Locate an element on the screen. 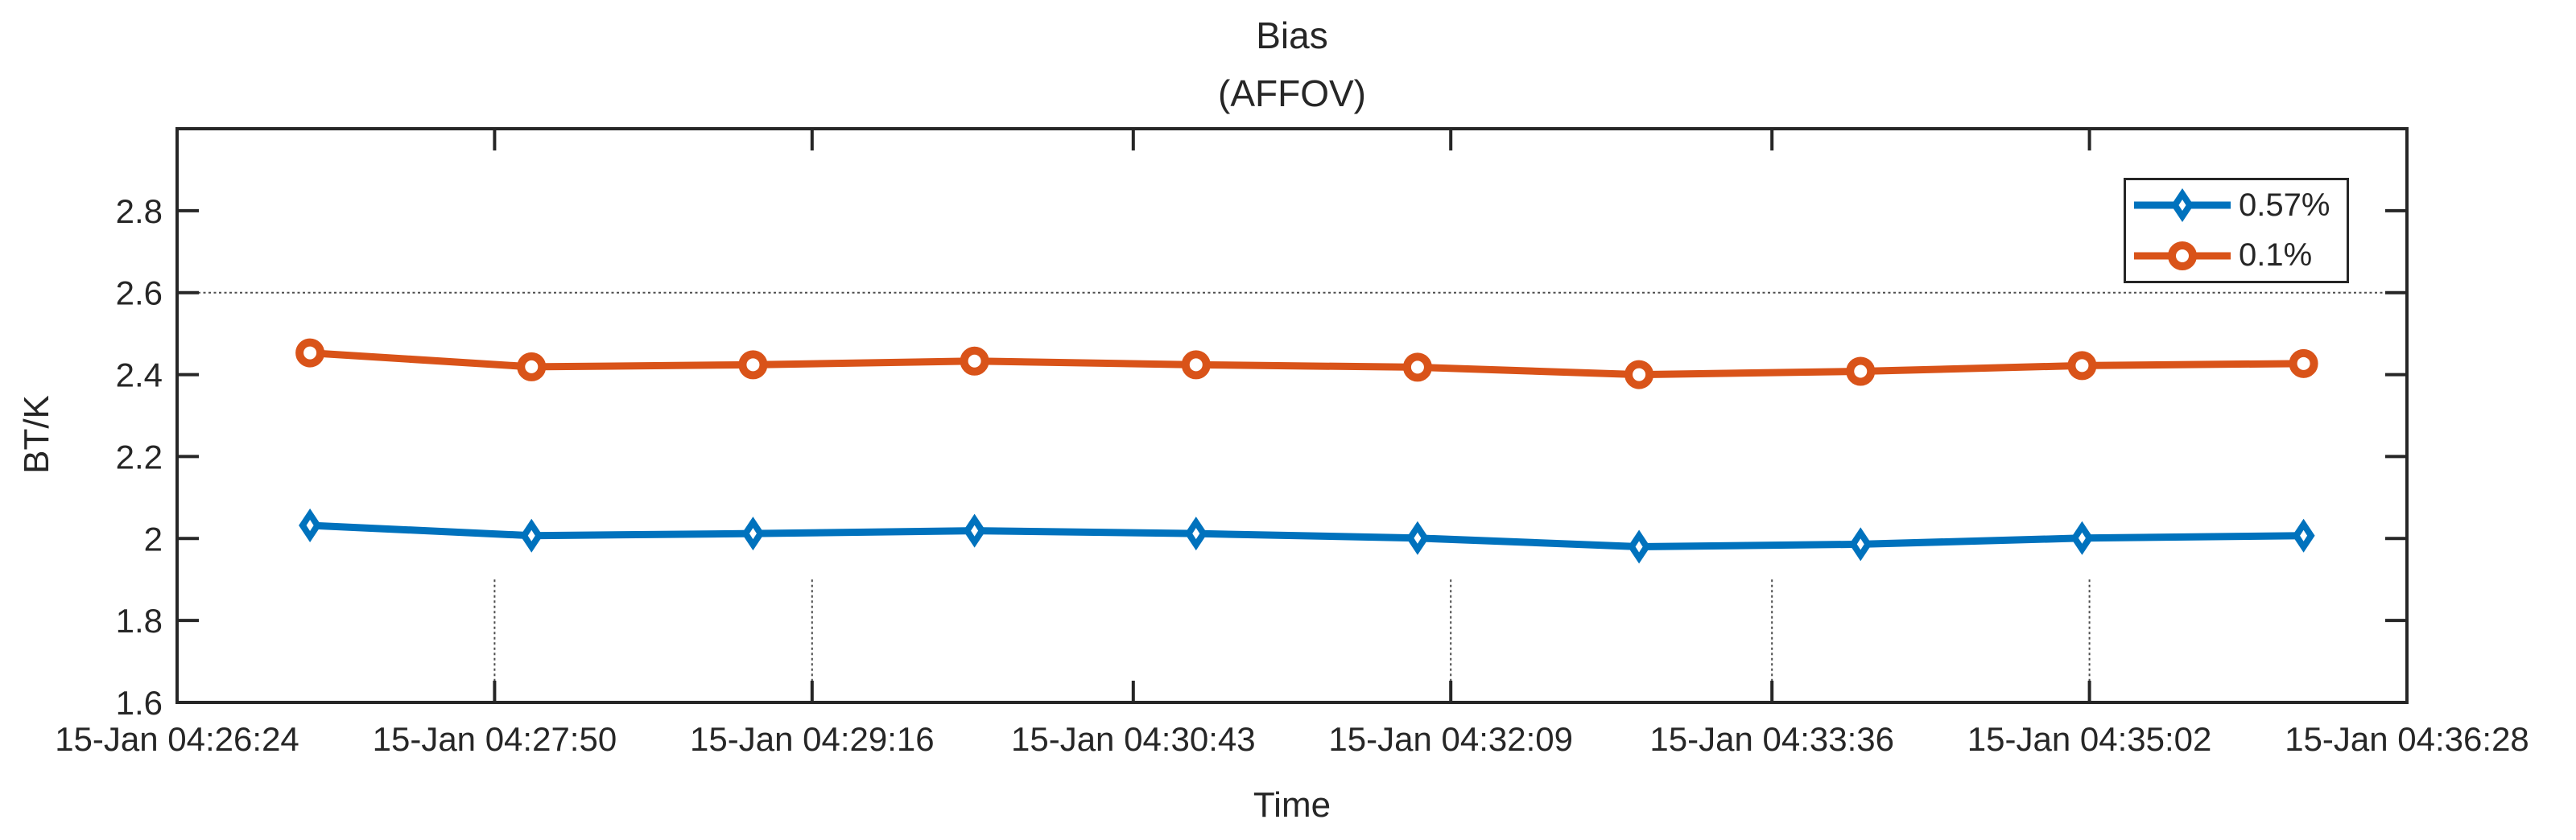  x-tick-label: 15-Jan 04:30:43 is located at coordinates (1133, 739).